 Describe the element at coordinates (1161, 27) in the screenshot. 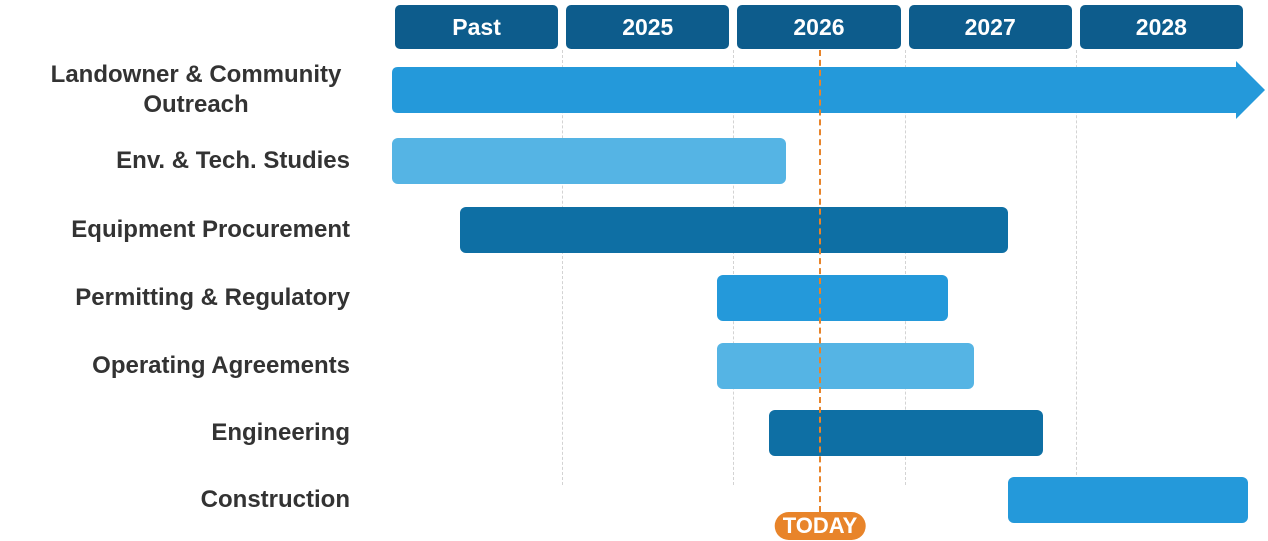

I see `x-tick-label: 2028` at that location.